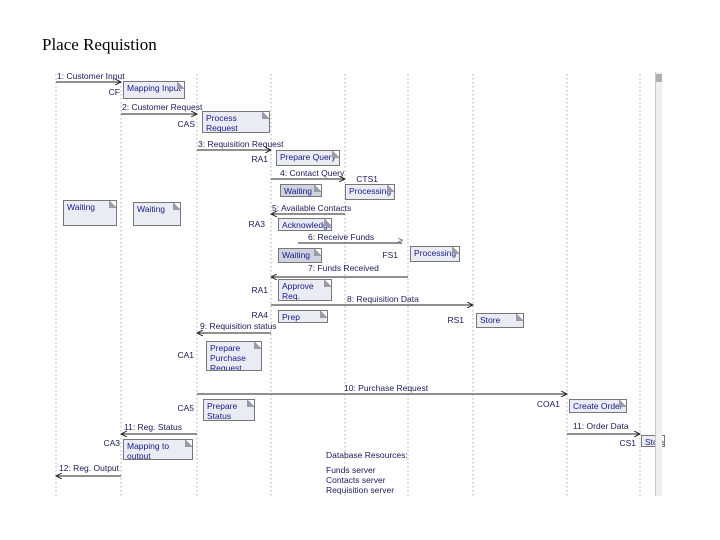 The image size is (720, 540). What do you see at coordinates (601, 426) in the screenshot?
I see `message-label-11b: 11: Order Data` at bounding box center [601, 426].